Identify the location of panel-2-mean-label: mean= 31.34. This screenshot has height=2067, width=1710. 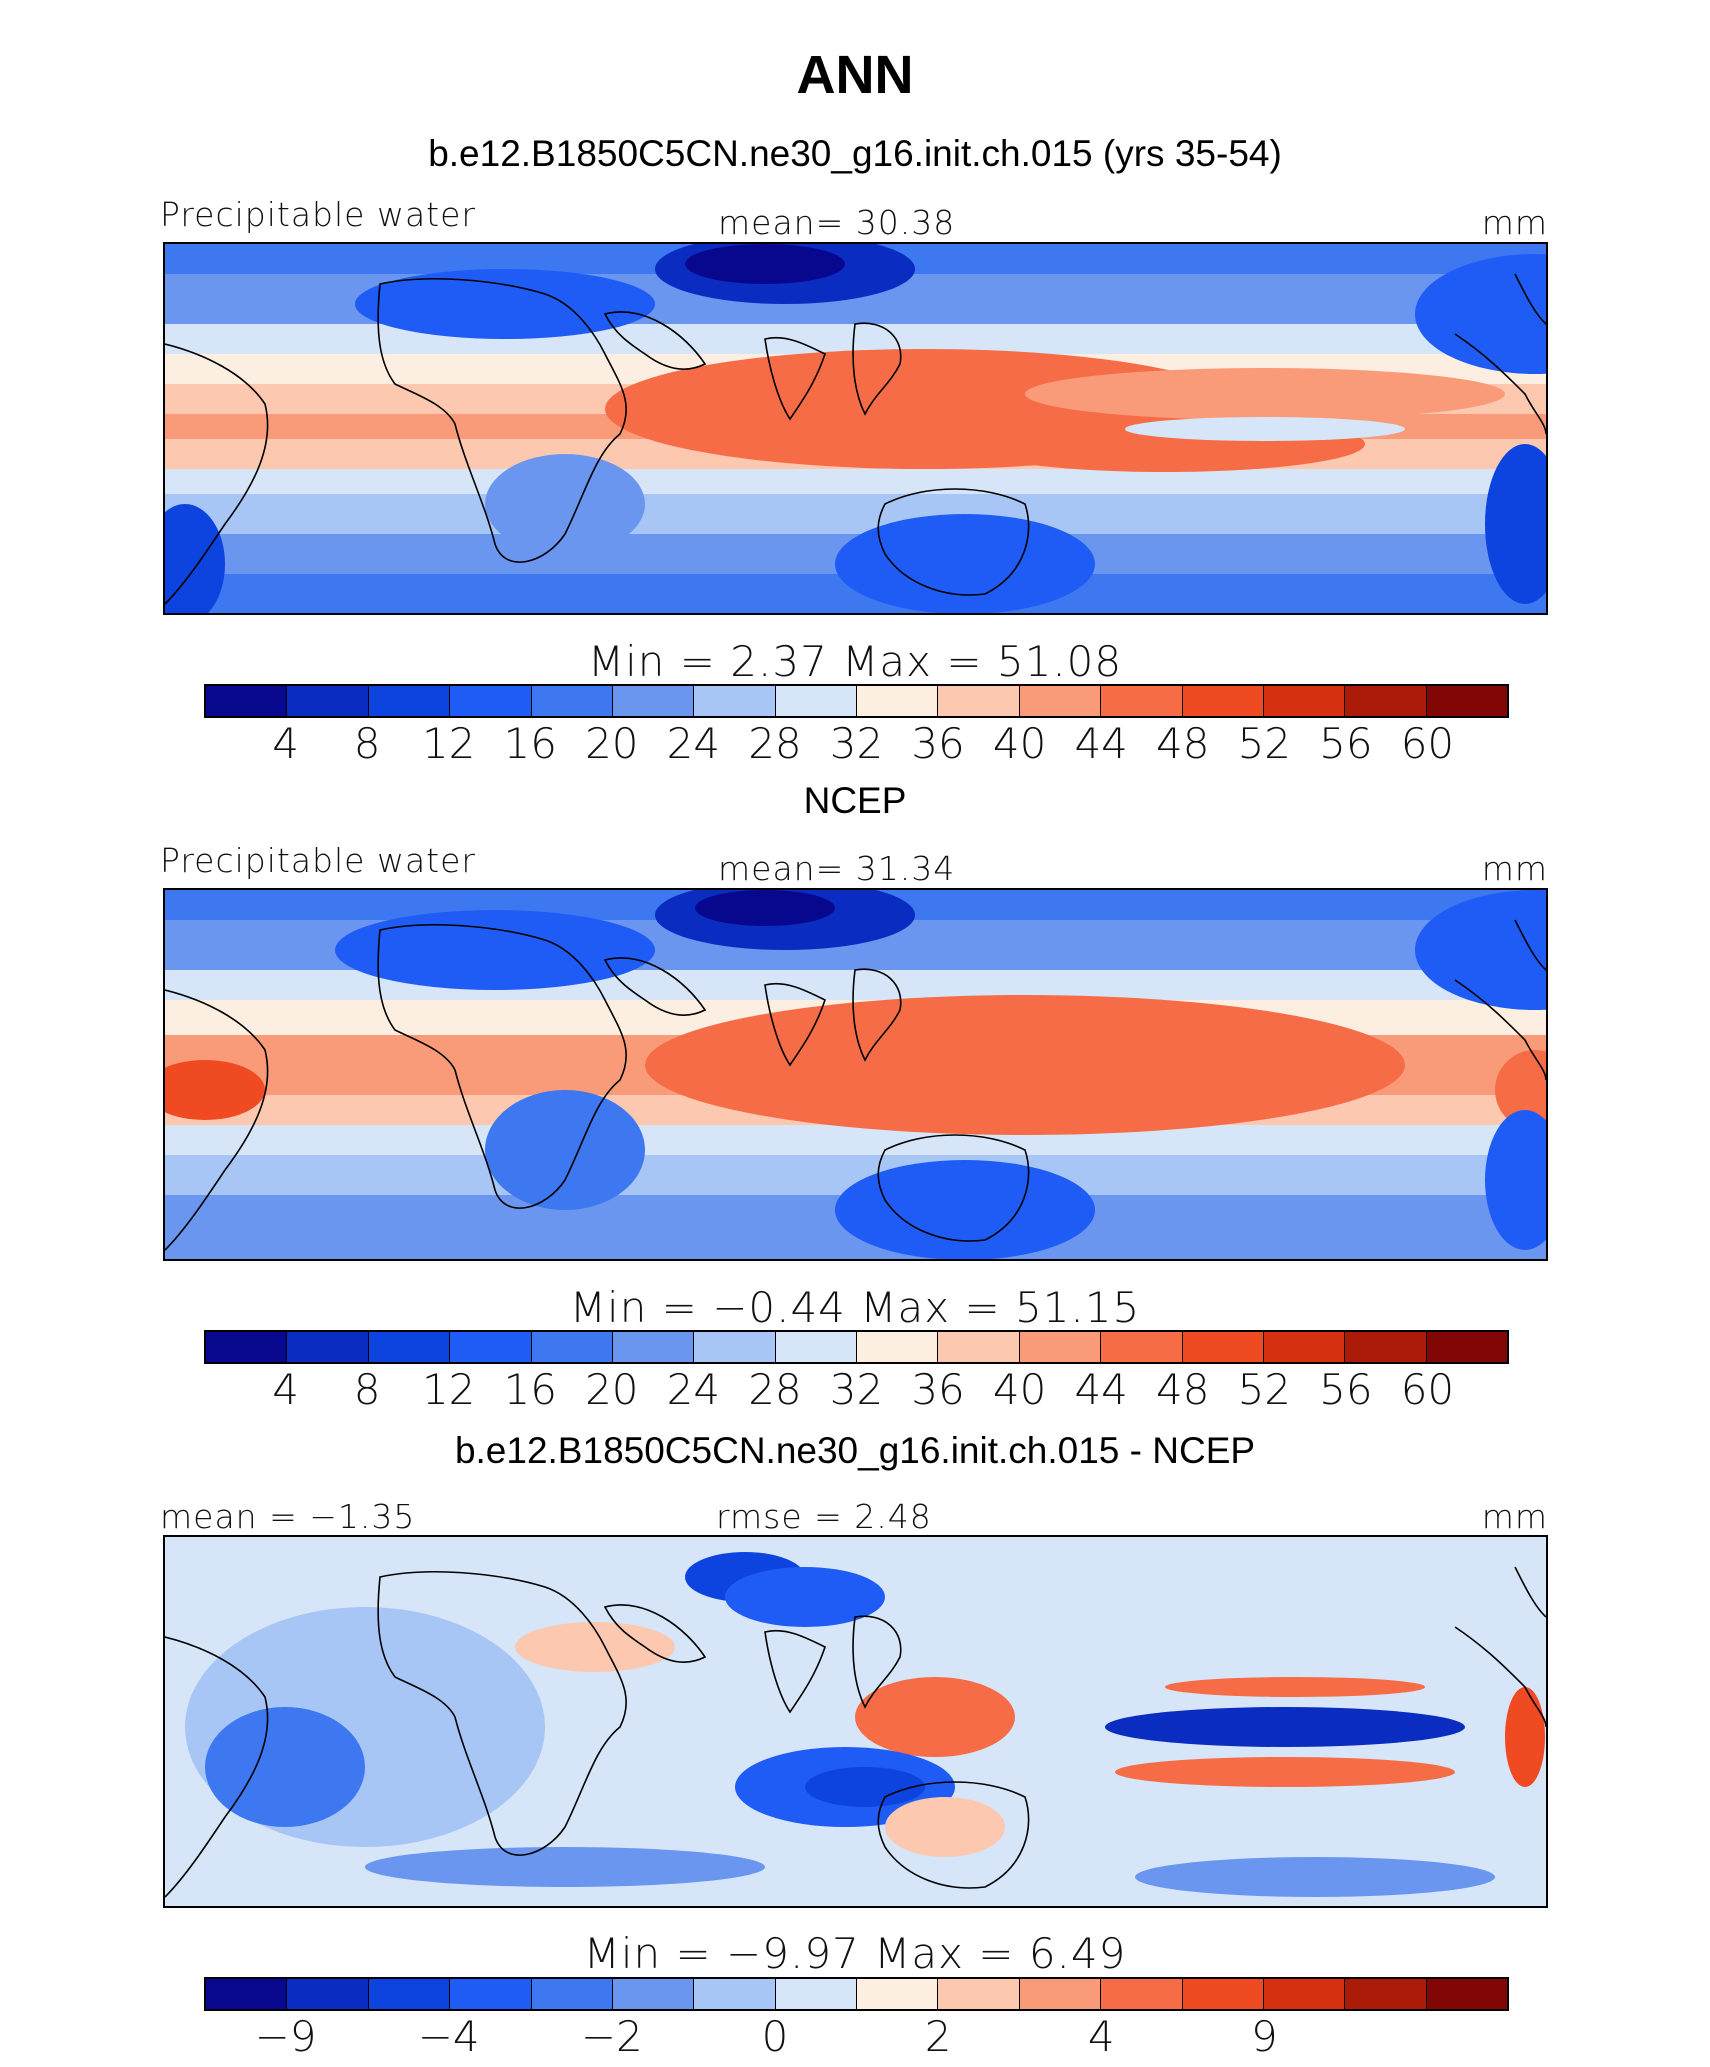
(837, 868).